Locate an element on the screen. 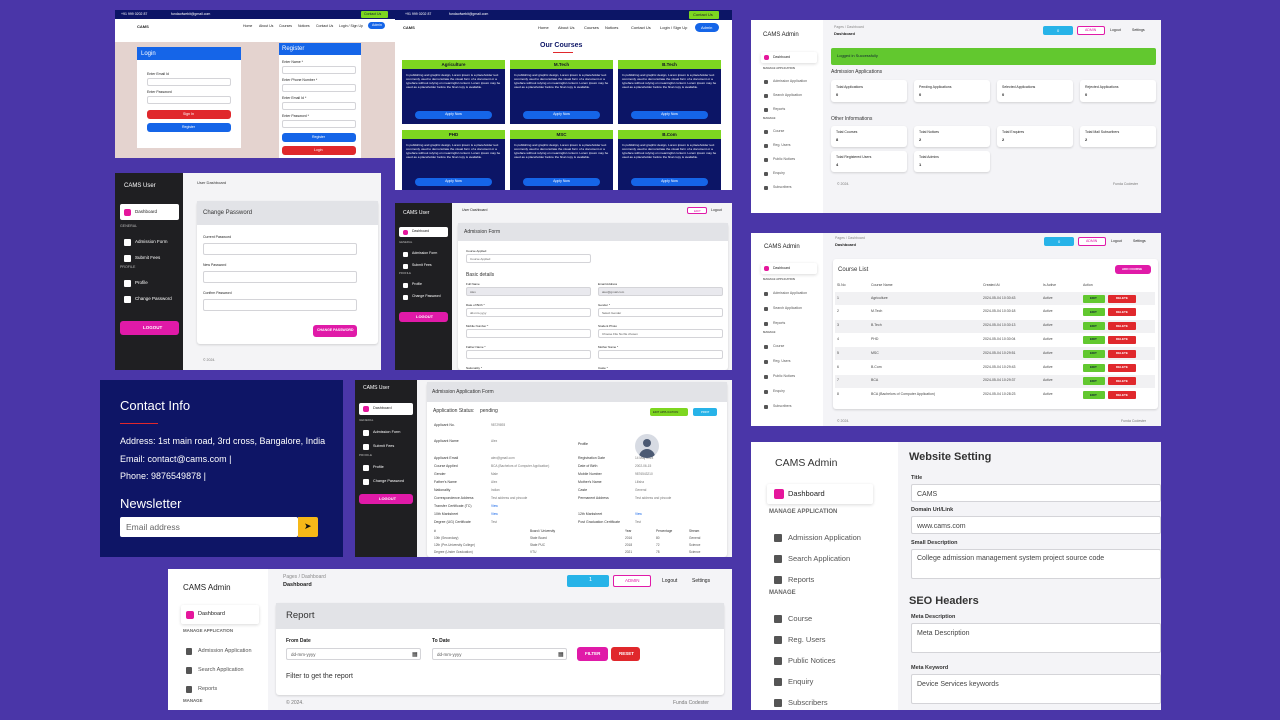 The image size is (1280, 720). nav-home: Home is located at coordinates (543, 27).